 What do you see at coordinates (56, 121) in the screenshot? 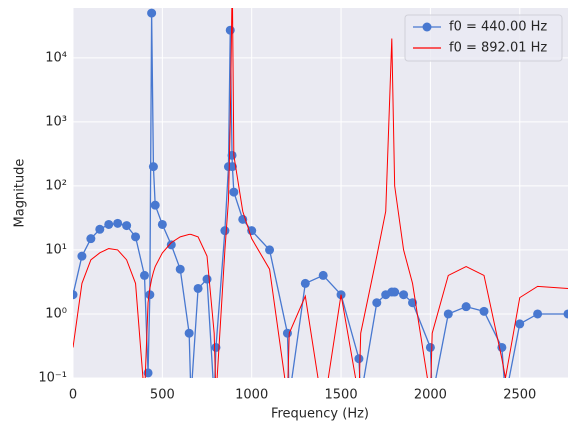
I see `y-tick-label: 10³` at bounding box center [56, 121].